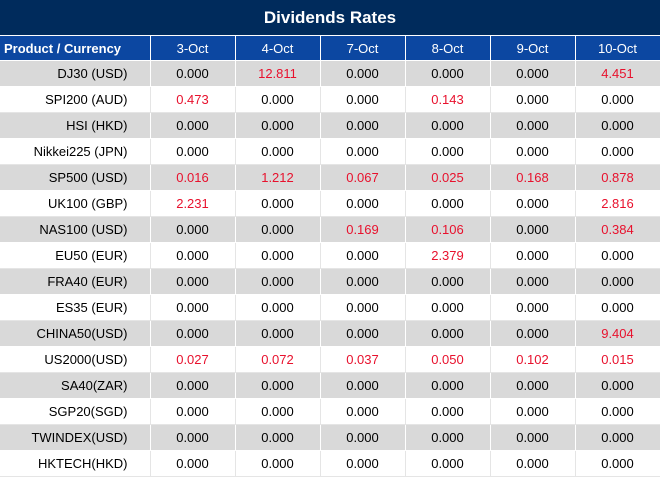 The image size is (660, 478). Describe the element at coordinates (75, 73) in the screenshot. I see `product-name-cell: DJ30 (USD)` at that location.